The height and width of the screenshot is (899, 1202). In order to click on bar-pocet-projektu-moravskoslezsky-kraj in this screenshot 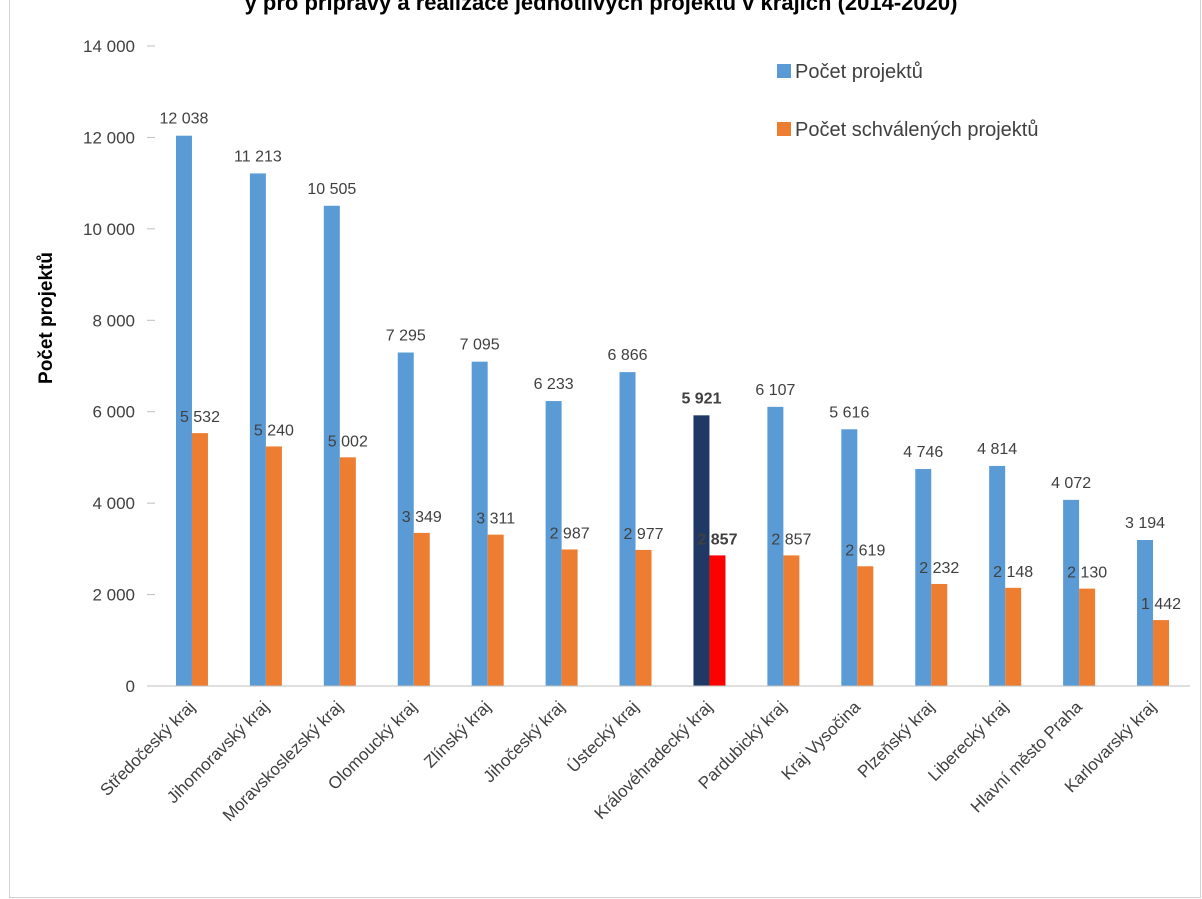, I will do `click(331, 445)`.